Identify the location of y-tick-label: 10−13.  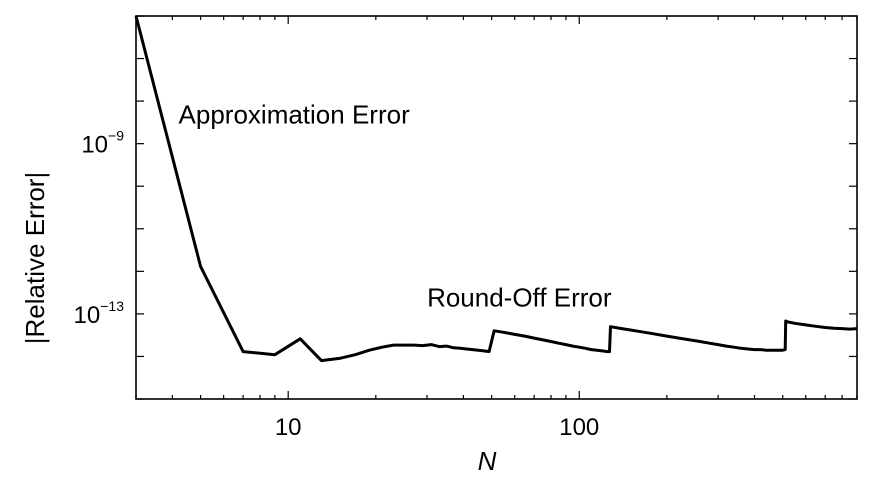
(99, 313).